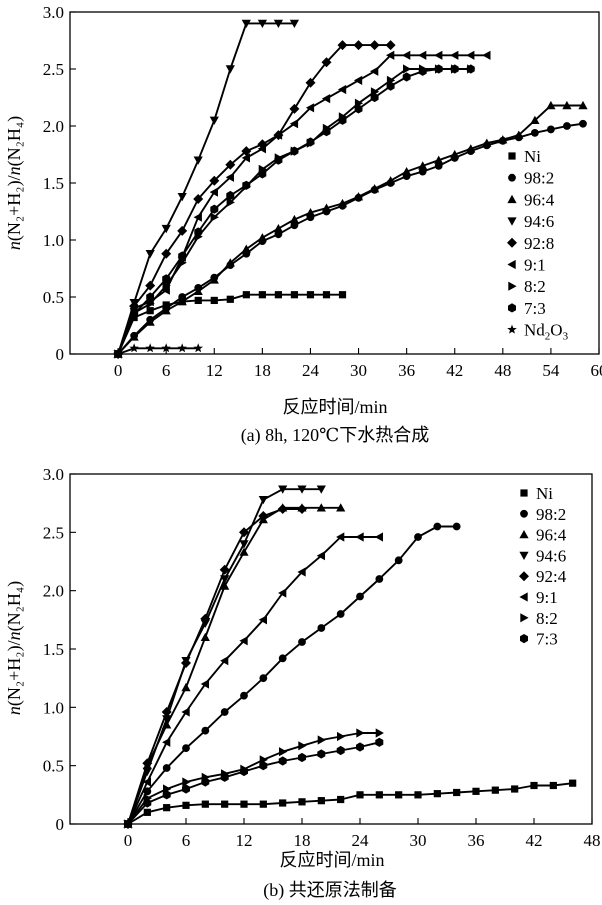 The width and height of the screenshot is (602, 905). Describe the element at coordinates (118, 370) in the screenshot. I see `x-tick-label: 0` at that location.